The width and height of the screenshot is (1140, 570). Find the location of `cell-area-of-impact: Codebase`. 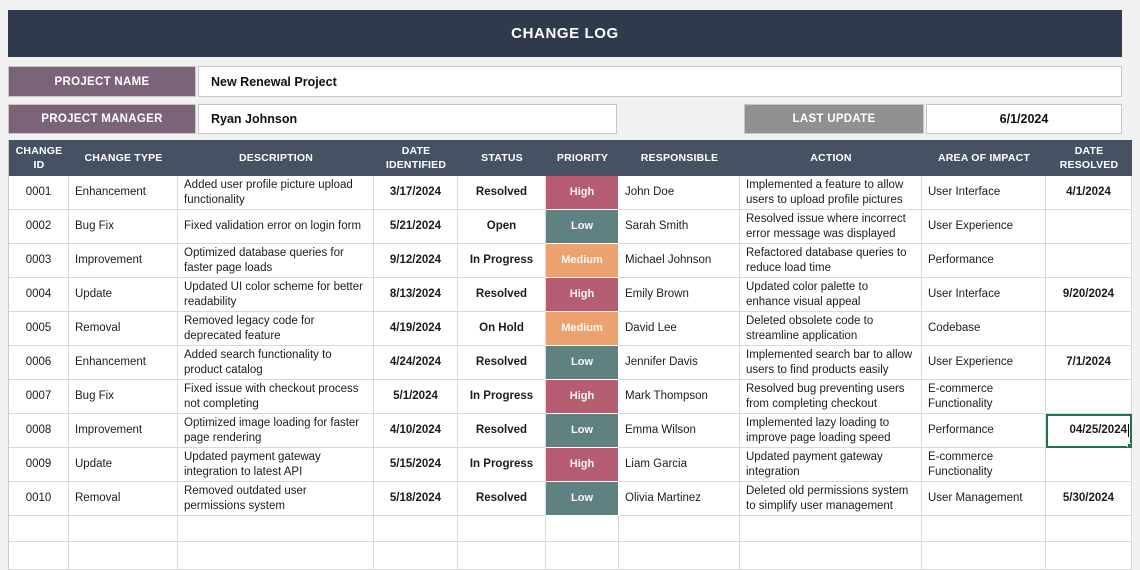

cell-area-of-impact: Codebase is located at coordinates (984, 329).